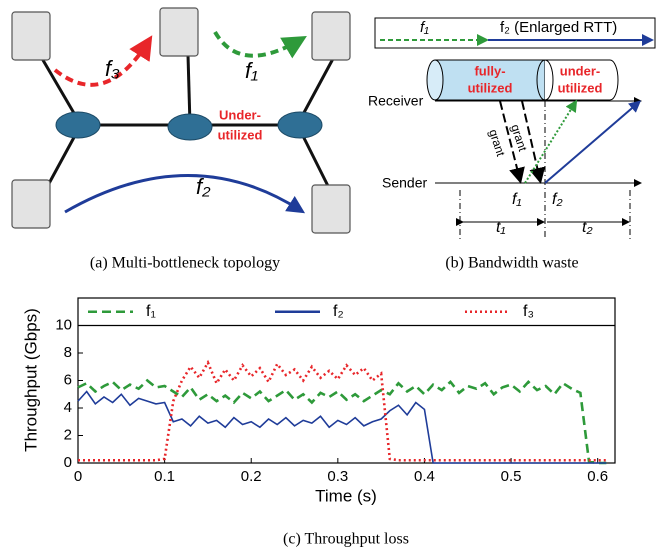  What do you see at coordinates (78, 476) in the screenshot?
I see `x-tick-label: 0` at bounding box center [78, 476].